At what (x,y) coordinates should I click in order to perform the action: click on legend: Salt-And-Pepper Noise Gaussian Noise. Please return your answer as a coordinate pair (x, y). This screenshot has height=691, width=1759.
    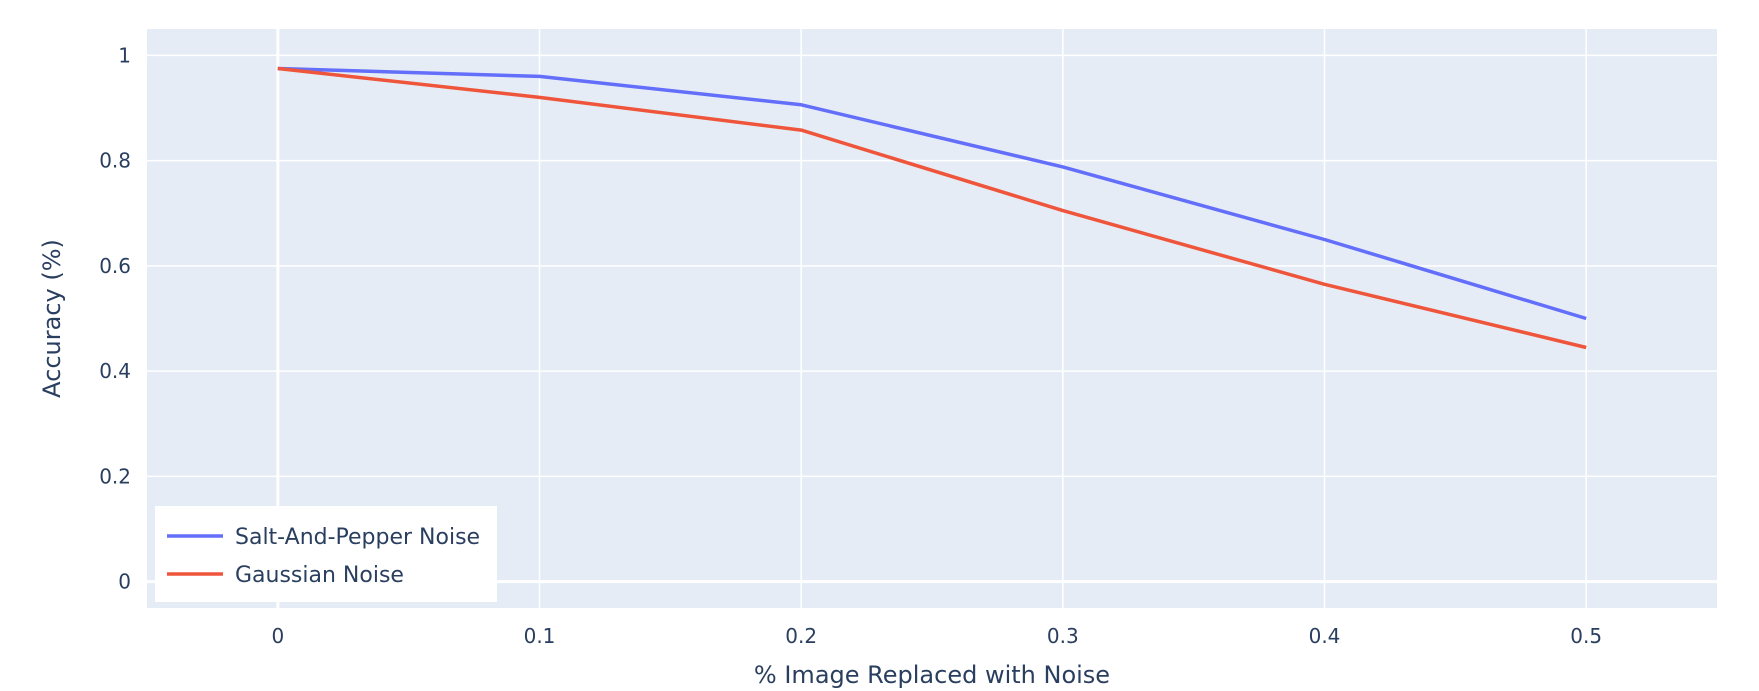
    Looking at the image, I should click on (326, 554).